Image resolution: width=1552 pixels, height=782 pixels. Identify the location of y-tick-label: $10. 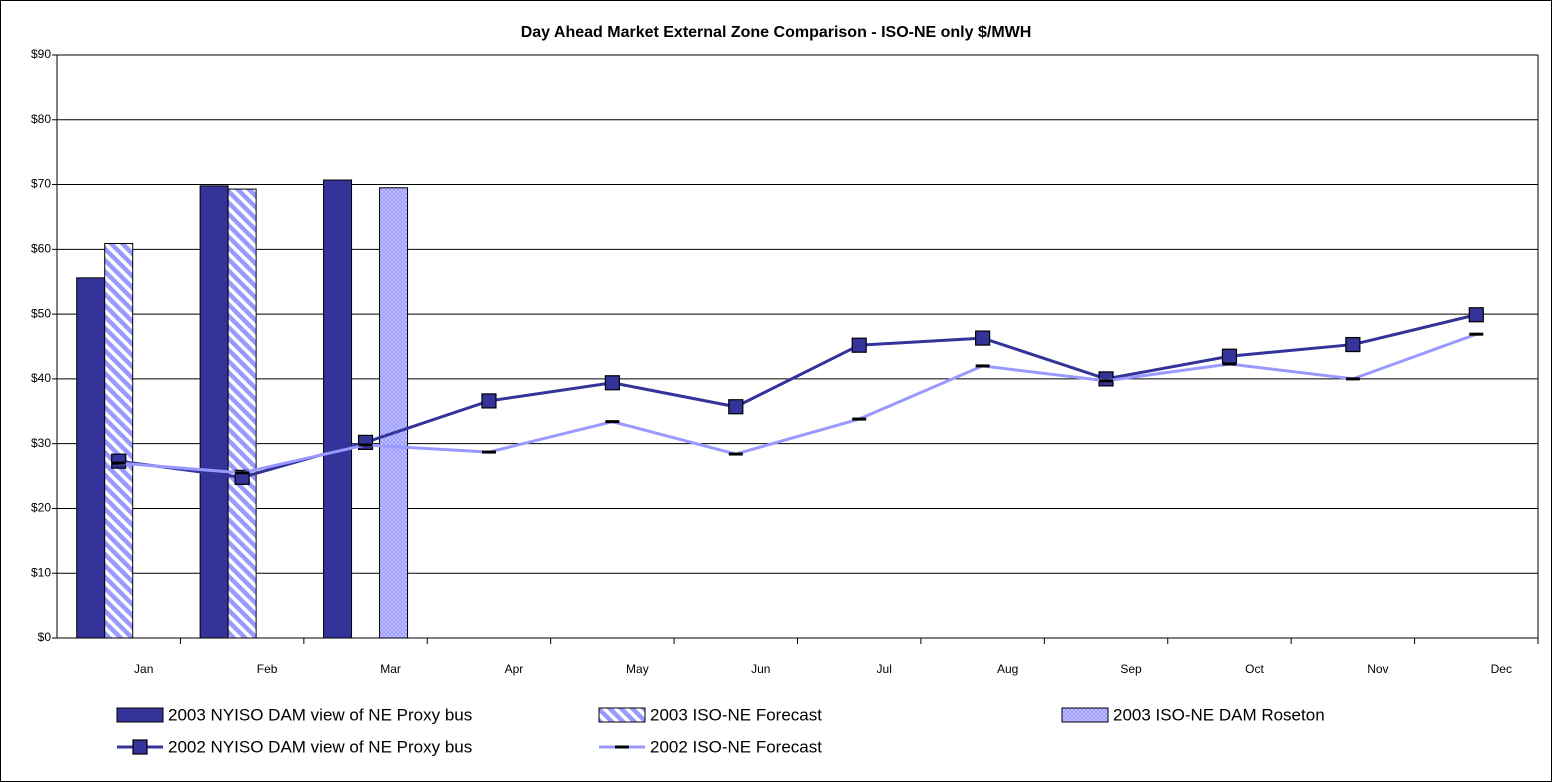
(41, 572).